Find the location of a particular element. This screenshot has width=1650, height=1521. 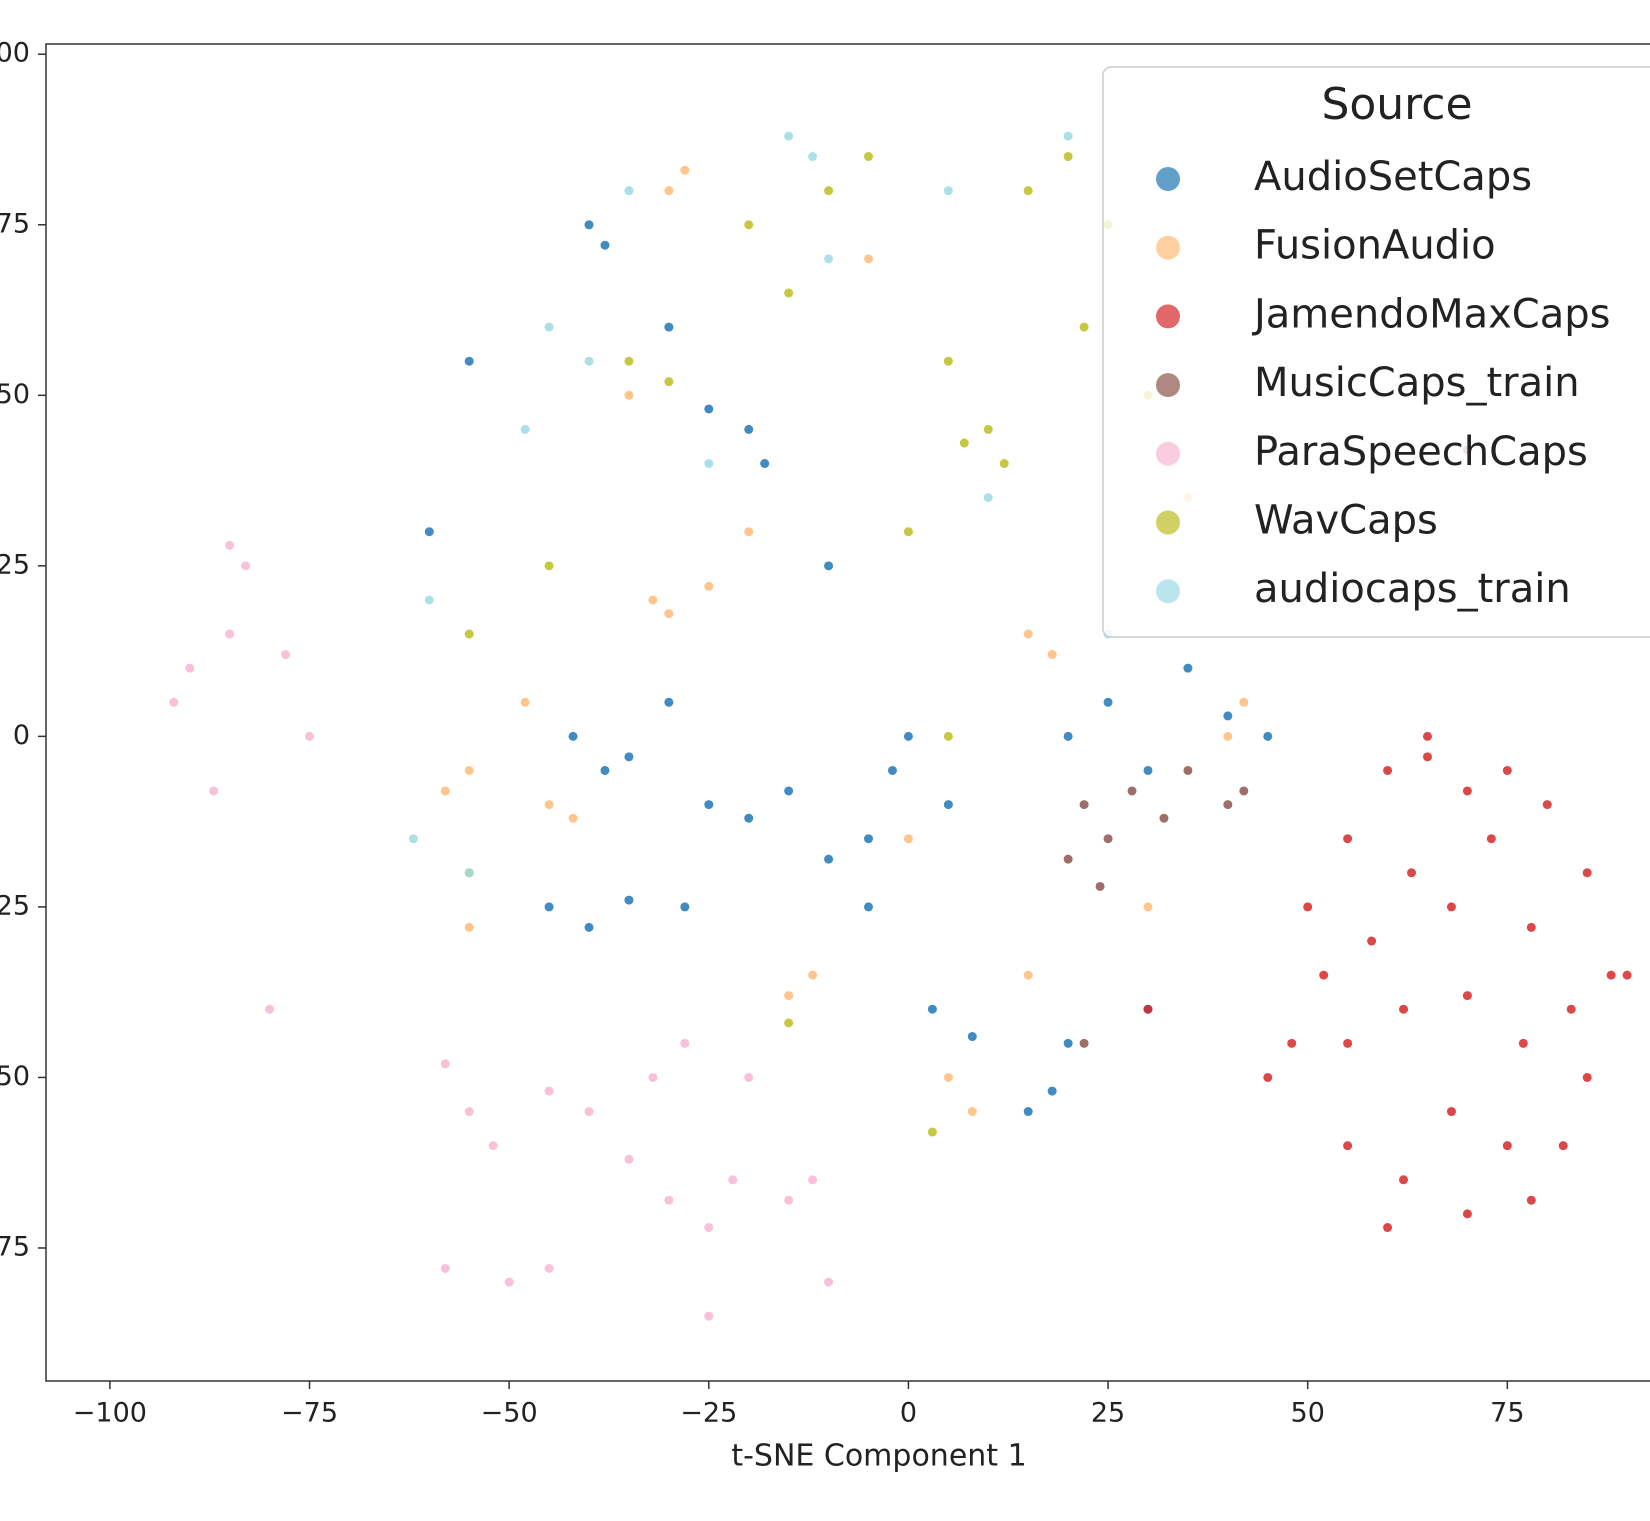

legend-title: Source is located at coordinates (1396, 104).